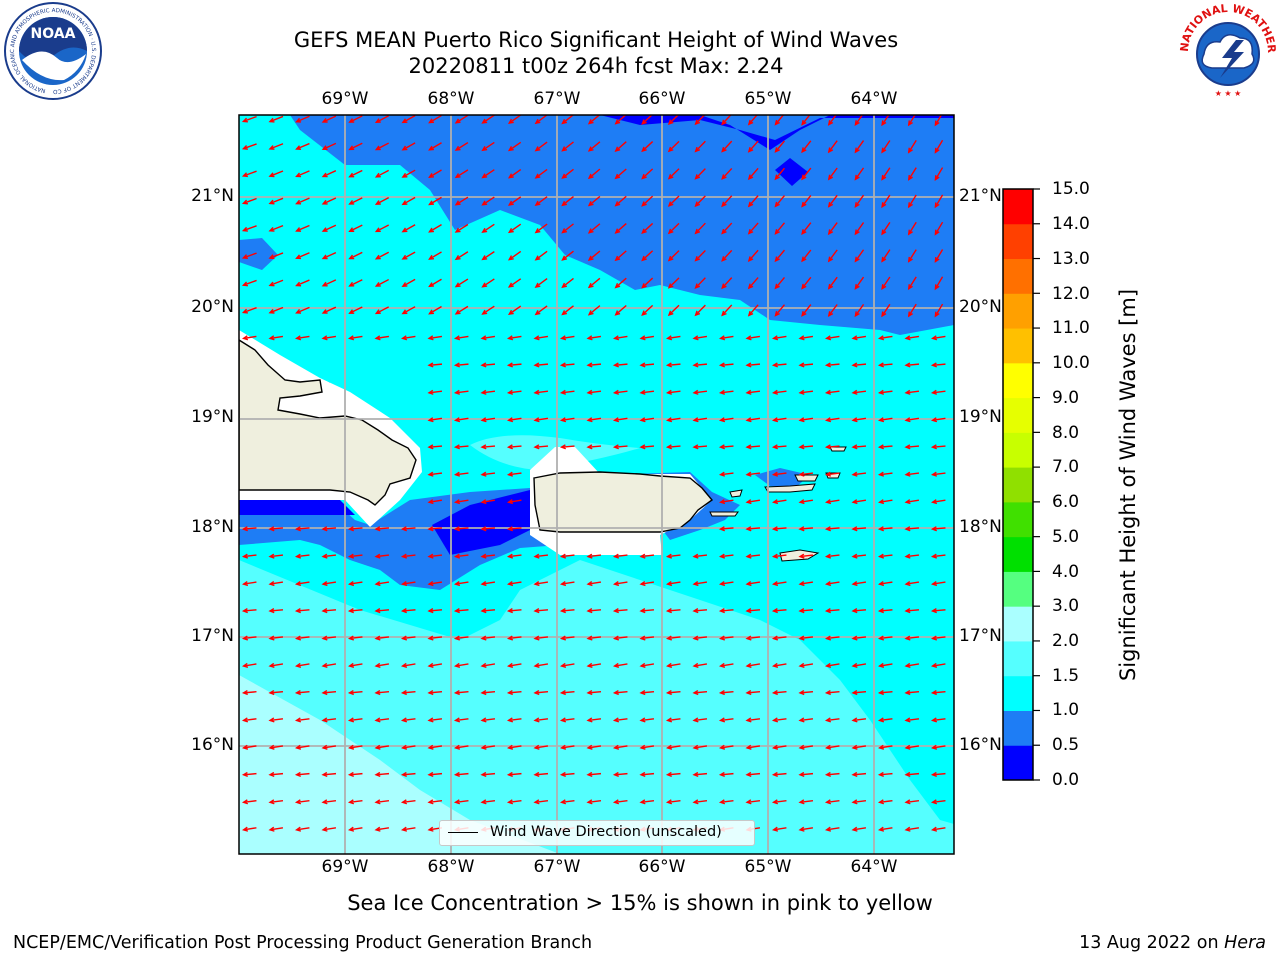  What do you see at coordinates (451, 867) in the screenshot?
I see `lon-label-68w-bottom: 68°W` at bounding box center [451, 867].